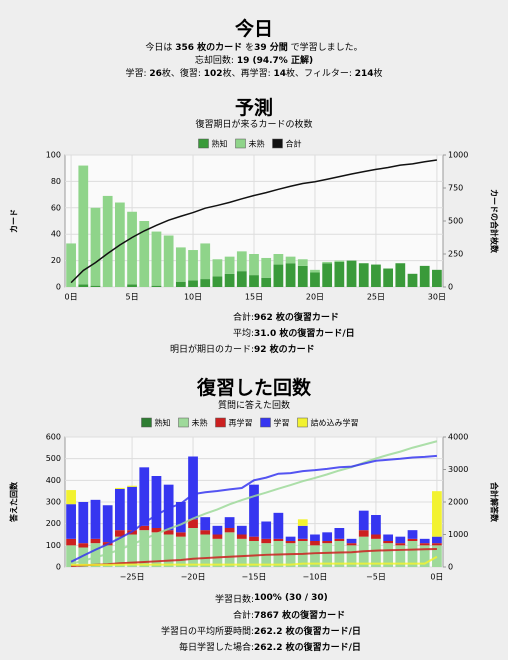 The height and width of the screenshot is (660, 508). What do you see at coordinates (137, 74) in the screenshot?
I see `stat-text: 学習:` at bounding box center [137, 74].